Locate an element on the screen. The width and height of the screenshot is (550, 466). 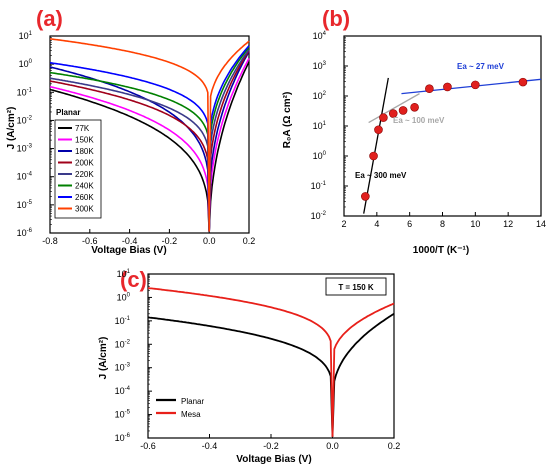
panel-c-series-Mesa is located at coordinates (271, 362).